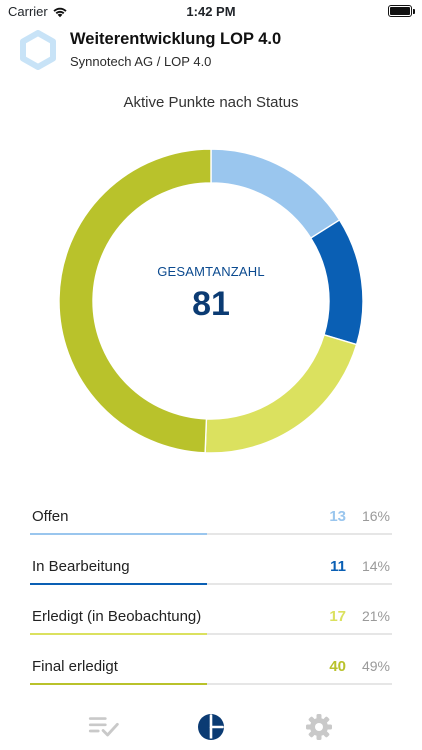  What do you see at coordinates (337, 516) in the screenshot?
I see `legend-count: 13` at bounding box center [337, 516].